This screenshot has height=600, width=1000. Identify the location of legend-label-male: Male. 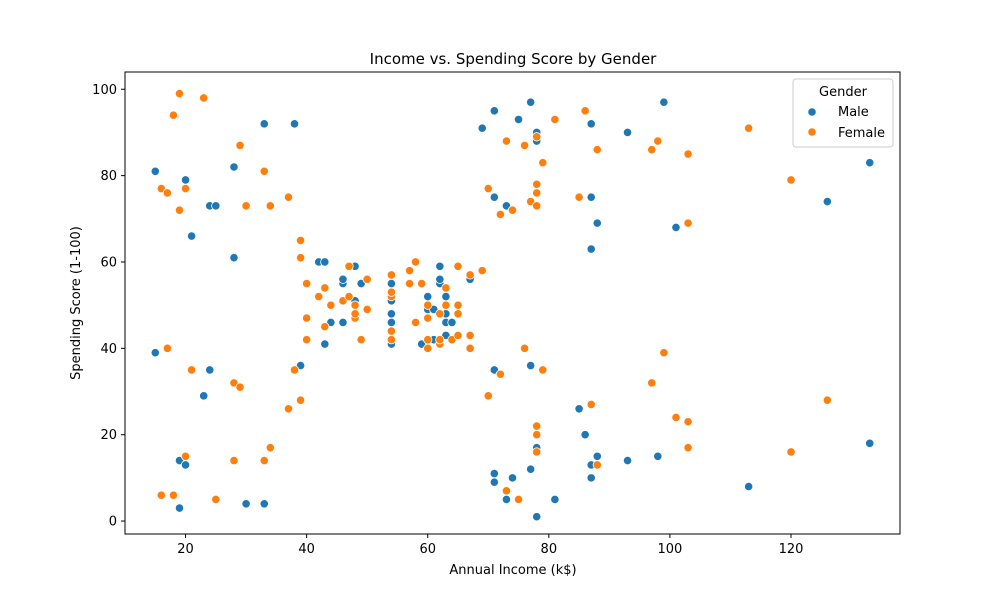
(853, 112).